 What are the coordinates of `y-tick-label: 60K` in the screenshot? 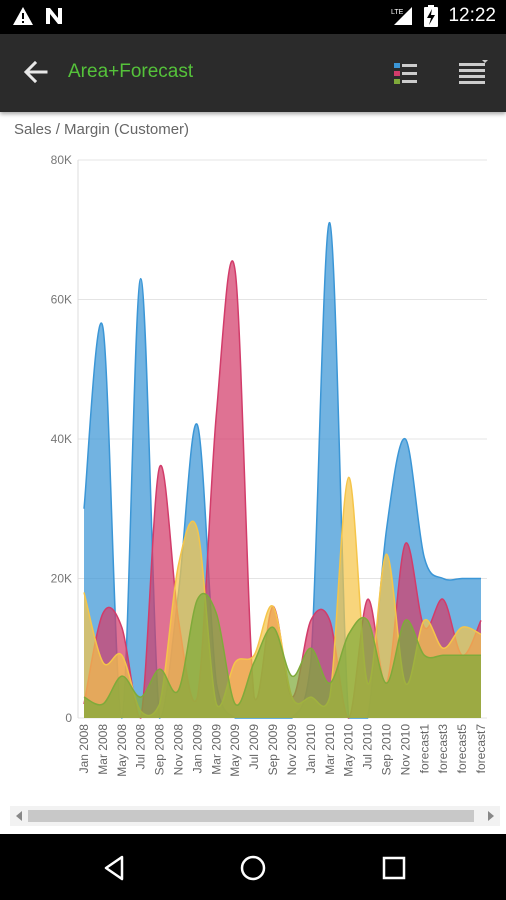 It's located at (61, 300).